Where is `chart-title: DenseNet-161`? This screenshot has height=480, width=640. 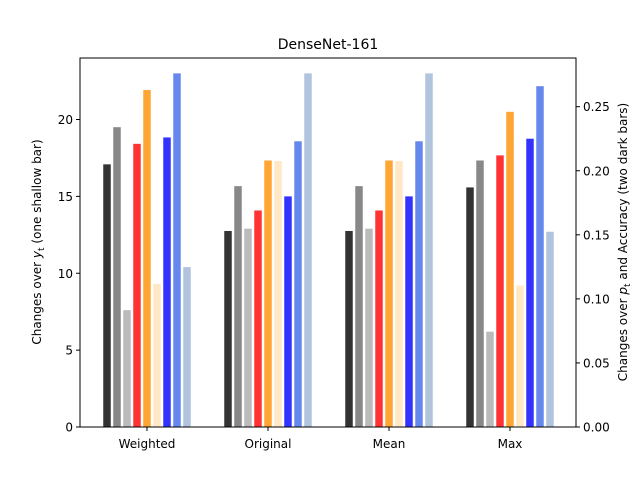
chart-title: DenseNet-161 is located at coordinates (328, 45).